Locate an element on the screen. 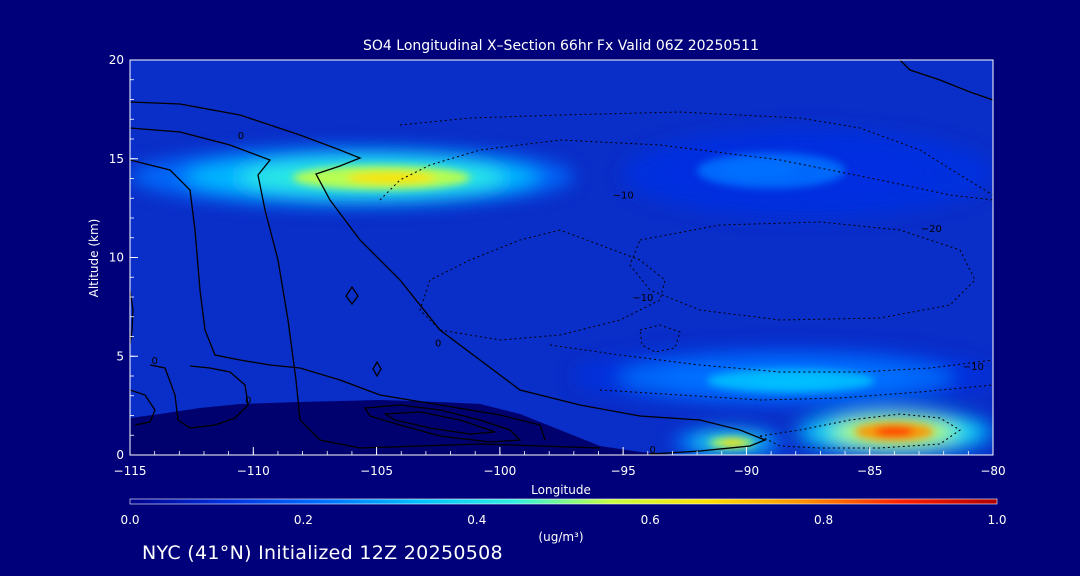 The height and width of the screenshot is (576, 1080). colorbar-tick-label: 1.0 is located at coordinates (996, 520).